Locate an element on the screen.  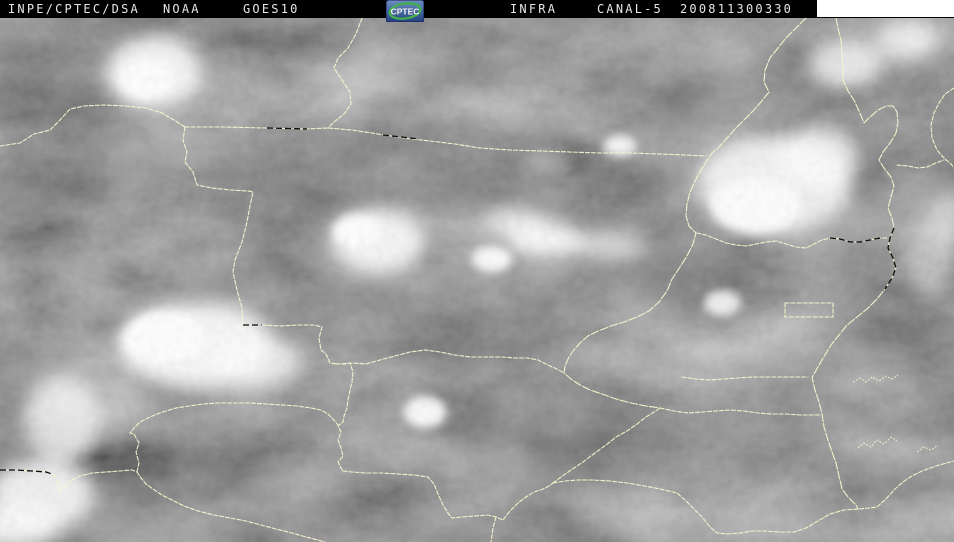
logo-text: CPTEC is located at coordinates (405, 12).